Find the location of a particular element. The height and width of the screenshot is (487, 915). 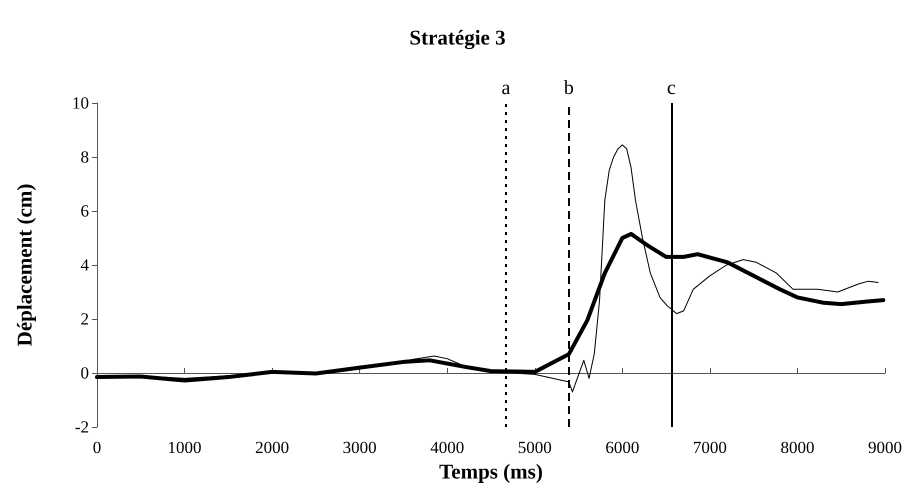

x-tick-label: 1000 is located at coordinates (185, 447).